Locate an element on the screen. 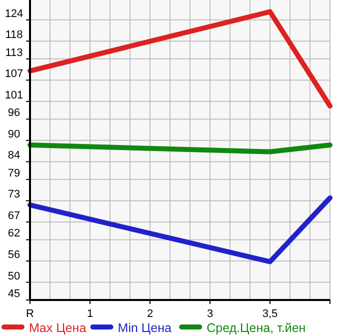 This screenshot has height=335, width=345. y-tick-label: 118 is located at coordinates (14, 35).